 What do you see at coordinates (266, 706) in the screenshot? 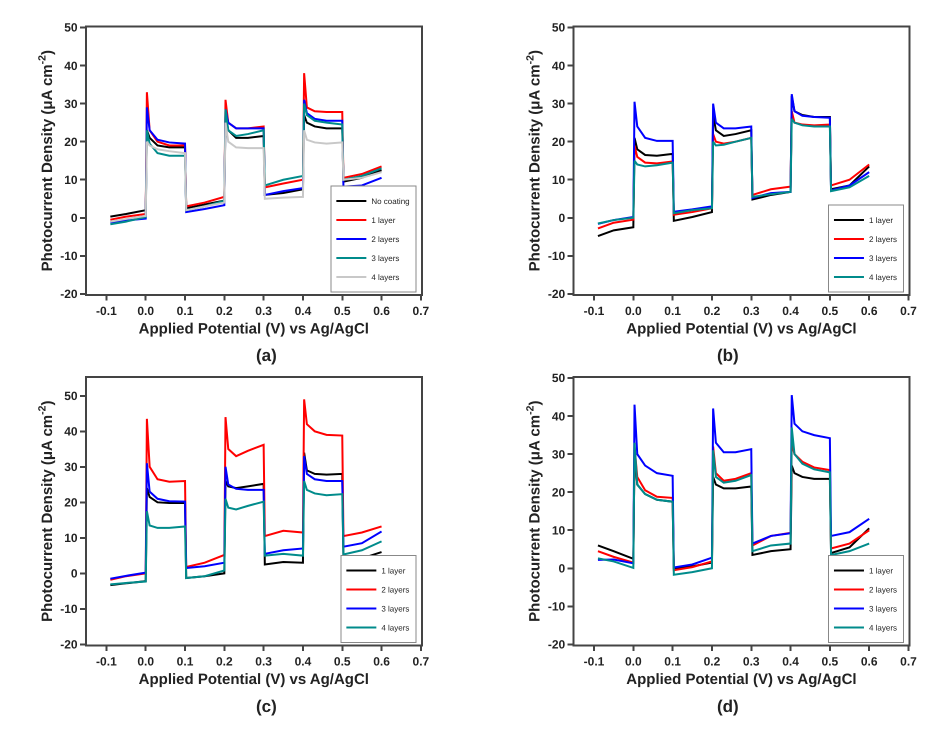
I see `text: (c)` at bounding box center [266, 706].